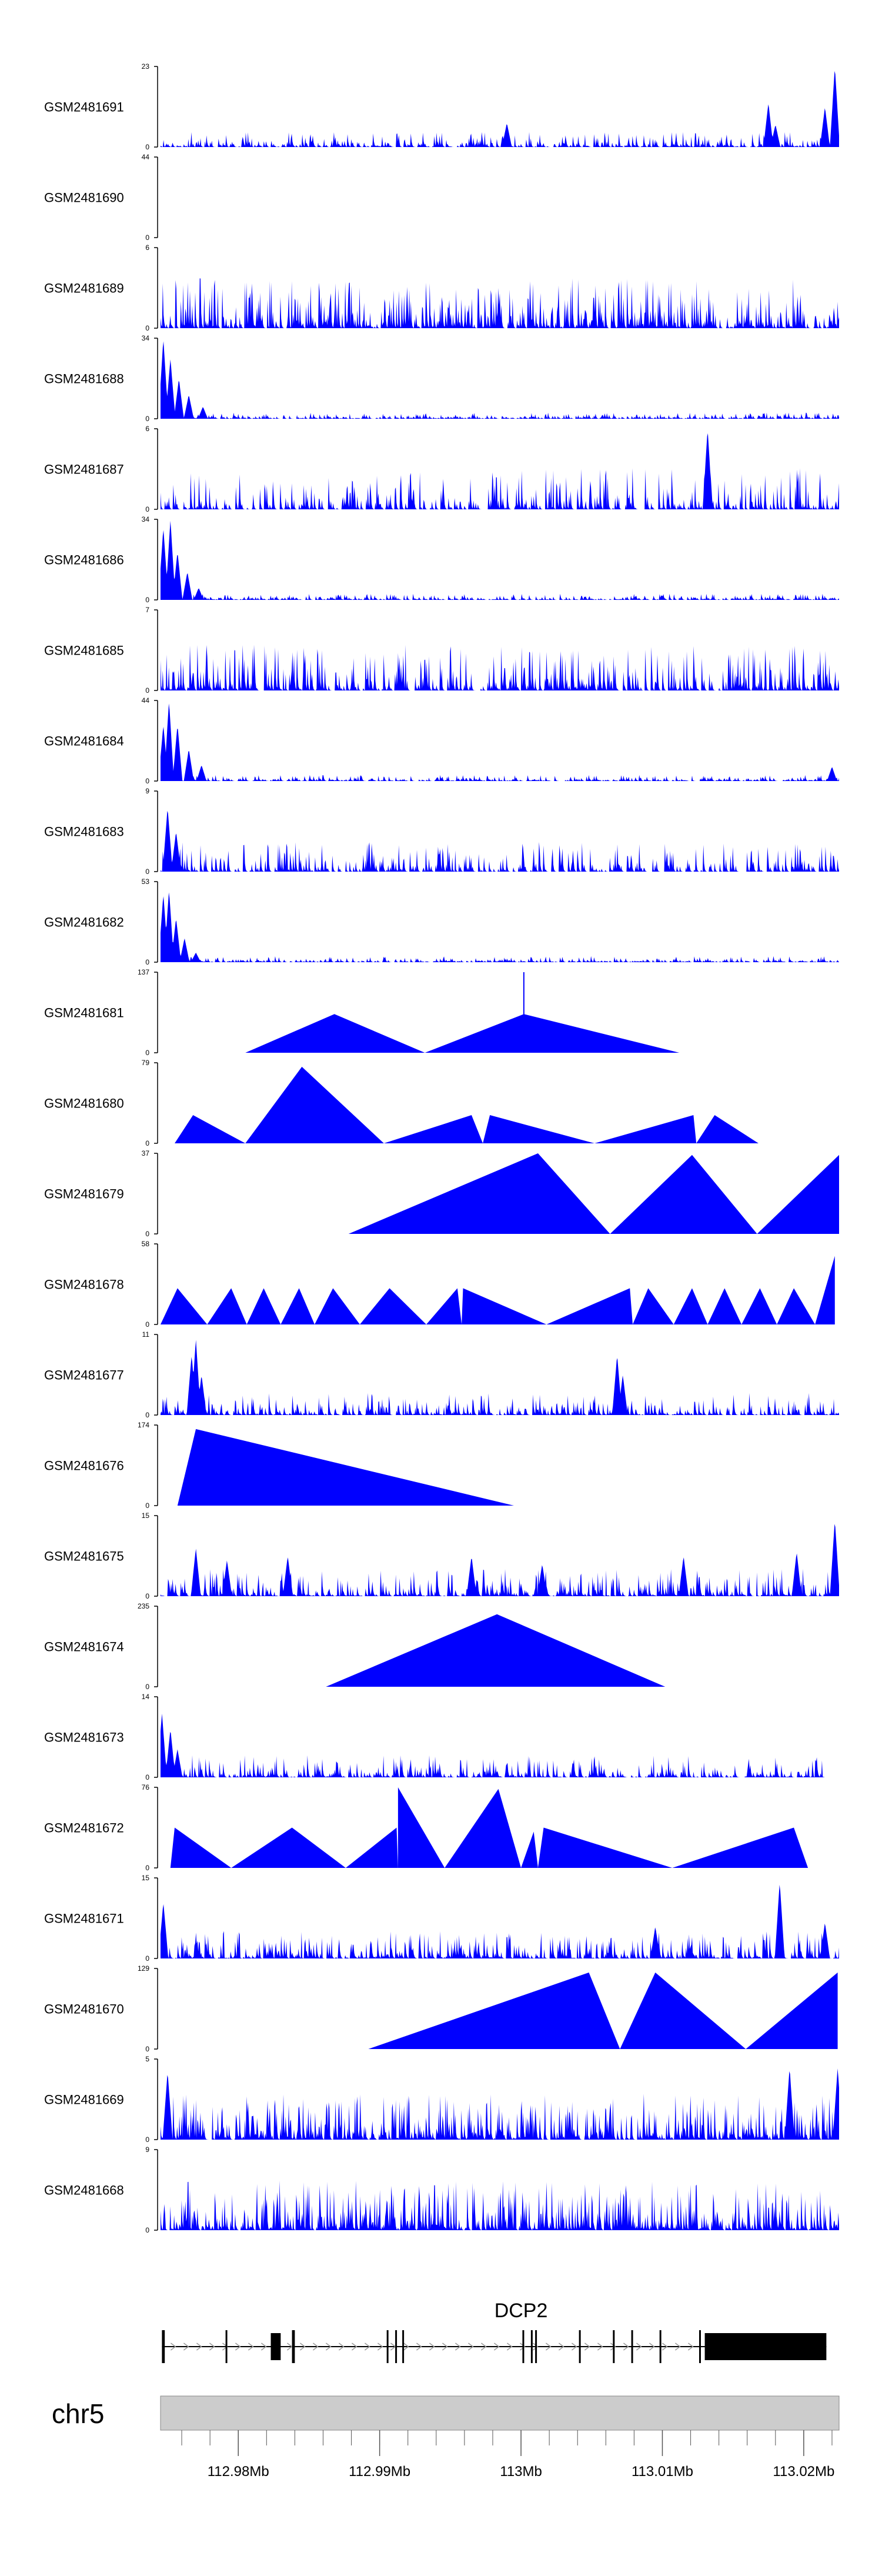  What do you see at coordinates (84, 107) in the screenshot?
I see `track-label: GSM2481691` at bounding box center [84, 107].